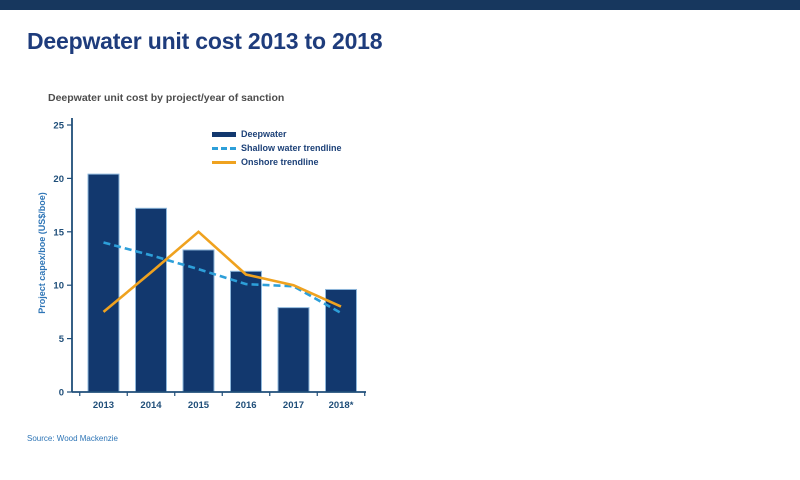 This screenshot has width=800, height=480. I want to click on x-tick-label: 2014, so click(151, 405).